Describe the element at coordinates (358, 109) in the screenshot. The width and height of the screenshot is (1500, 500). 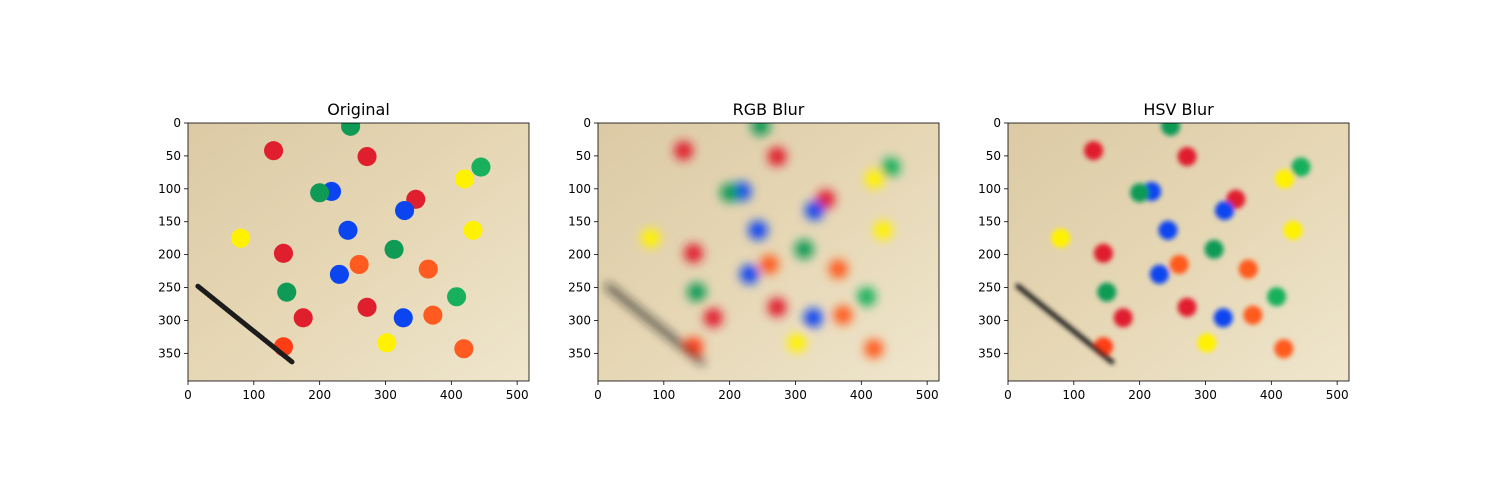
I see `panel-title: Original` at that location.